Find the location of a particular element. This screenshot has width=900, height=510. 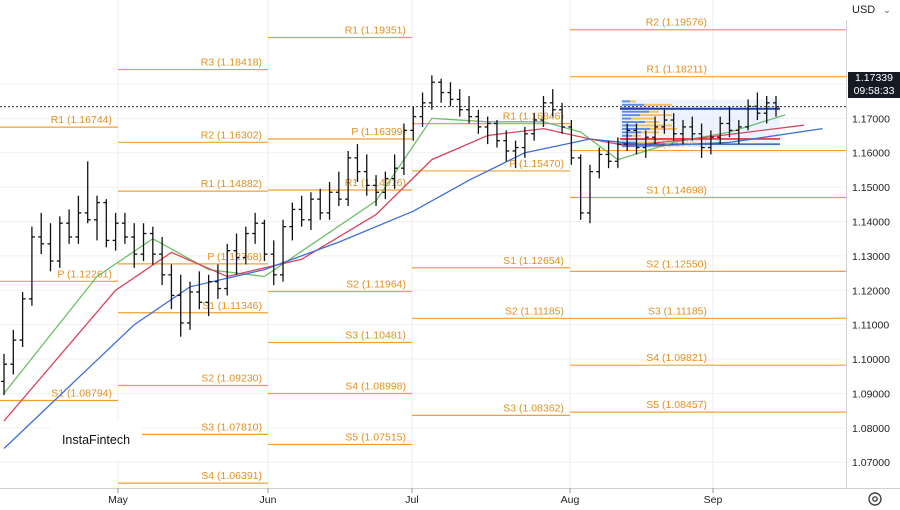

pivot-label: S5 (1.08457) is located at coordinates (676, 405).